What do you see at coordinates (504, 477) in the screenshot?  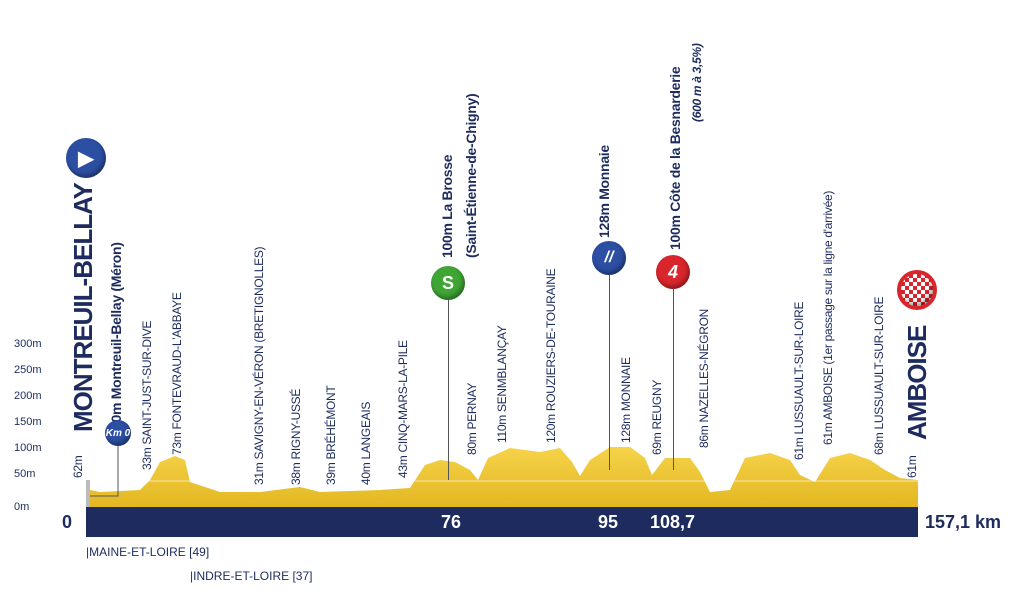 I see `profile-area` at bounding box center [504, 477].